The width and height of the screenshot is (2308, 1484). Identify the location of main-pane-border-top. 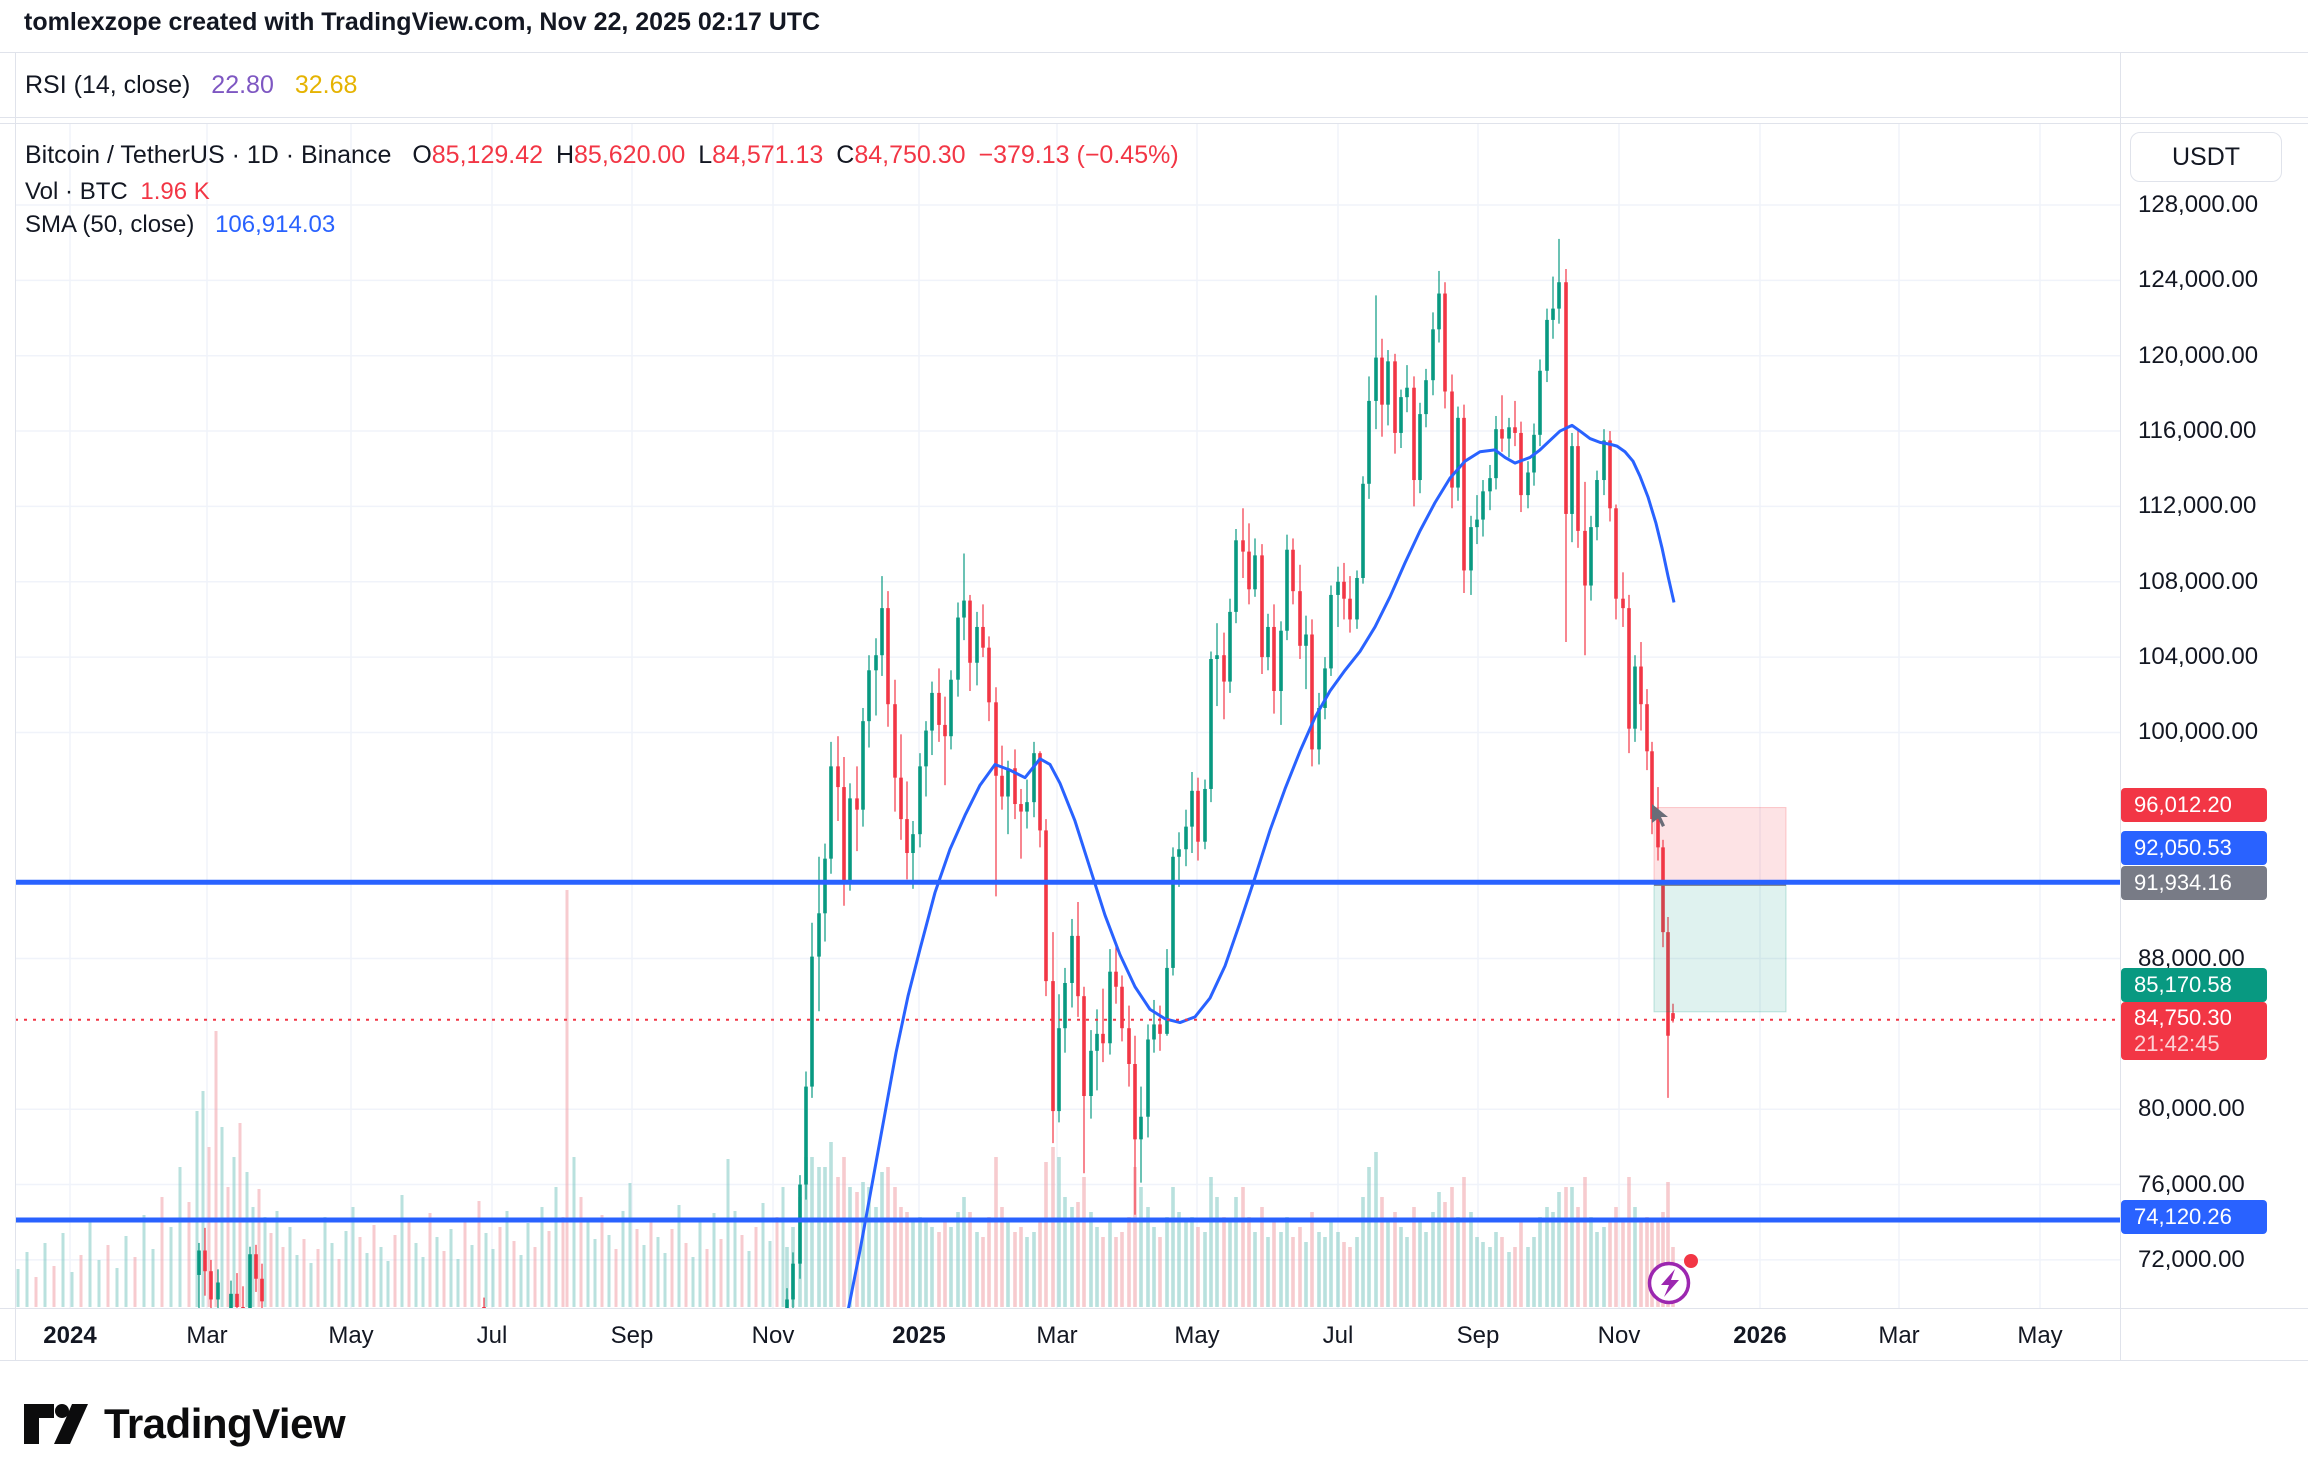
(1154, 123).